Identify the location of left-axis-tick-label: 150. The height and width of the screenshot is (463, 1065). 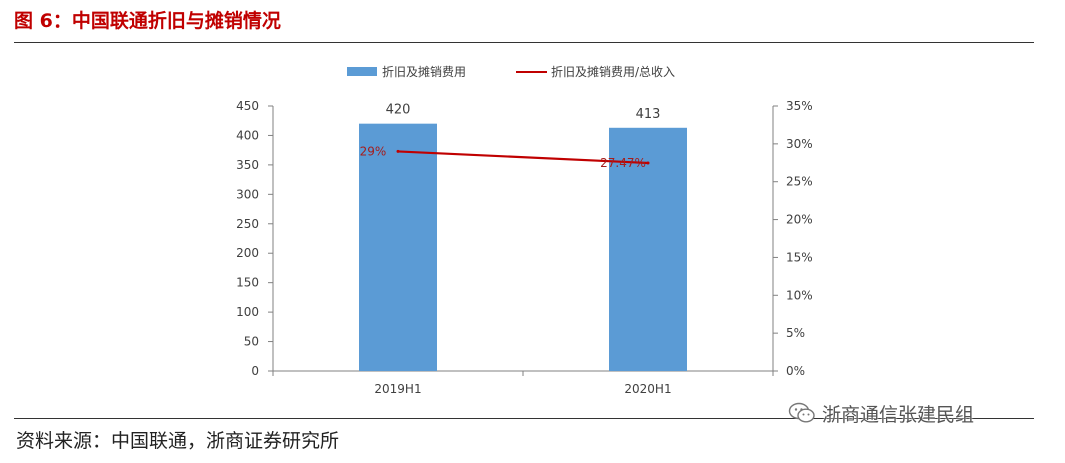
(247, 283).